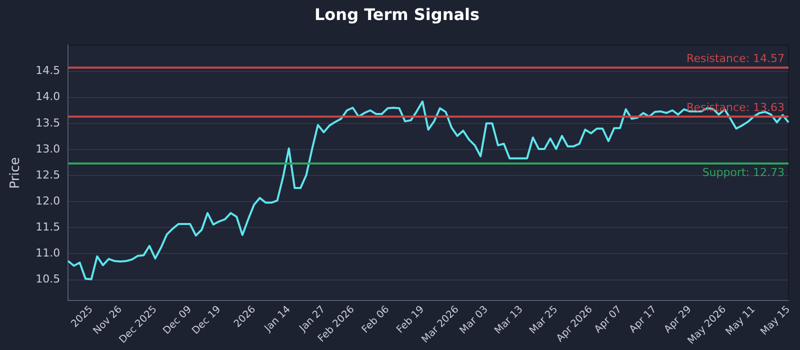  Describe the element at coordinates (509, 320) in the screenshot. I see `x-tick-label: Mar 13` at that location.